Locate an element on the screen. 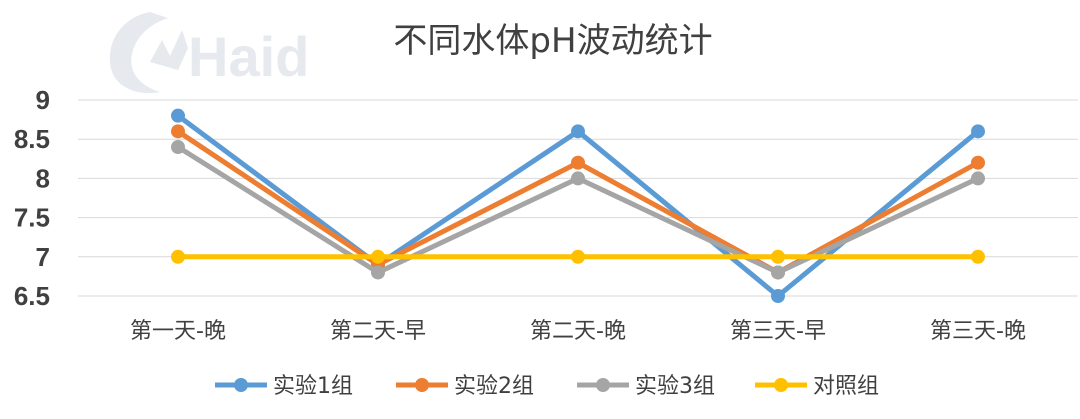 The height and width of the screenshot is (419, 1080). y-tick-label: 9 is located at coordinates (43, 100).